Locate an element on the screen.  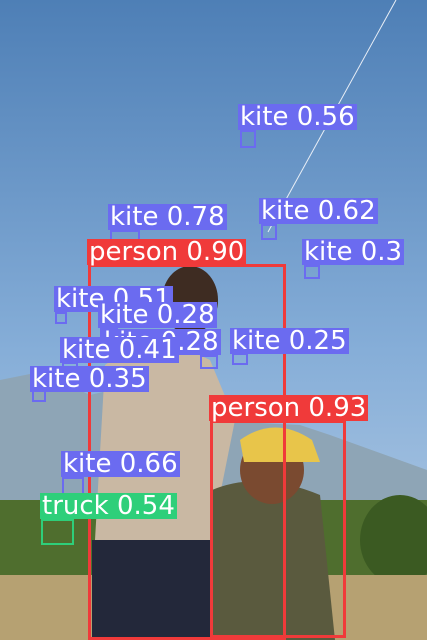
person-right-cap is located at coordinates (280, 444).